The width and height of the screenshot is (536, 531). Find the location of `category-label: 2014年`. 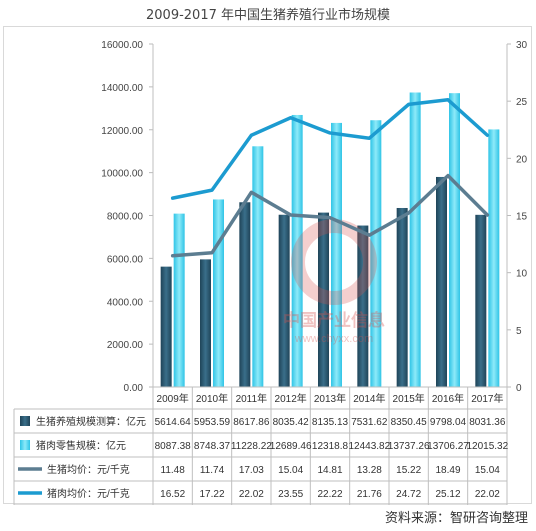

category-label: 2014年 is located at coordinates (369, 398).